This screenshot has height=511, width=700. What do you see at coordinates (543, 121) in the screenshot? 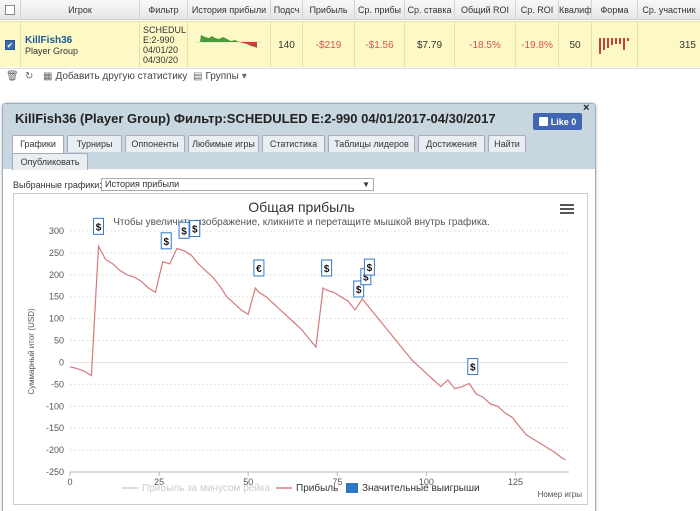
I see `thumbs-up-icon` at bounding box center [543, 121].